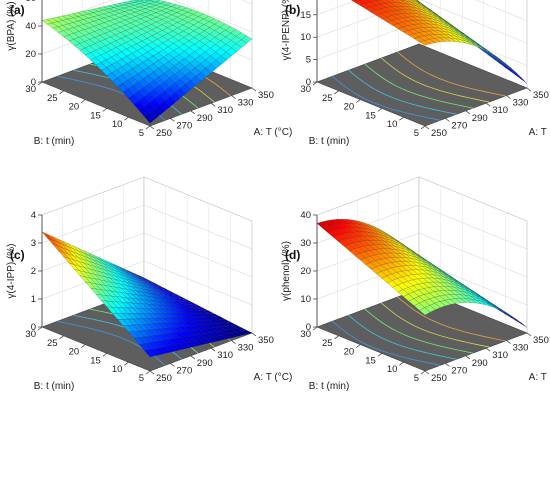 Image resolution: width=550 pixels, height=481 pixels. What do you see at coordinates (33, 299) in the screenshot?
I see `z-tick-label: 1` at bounding box center [33, 299].